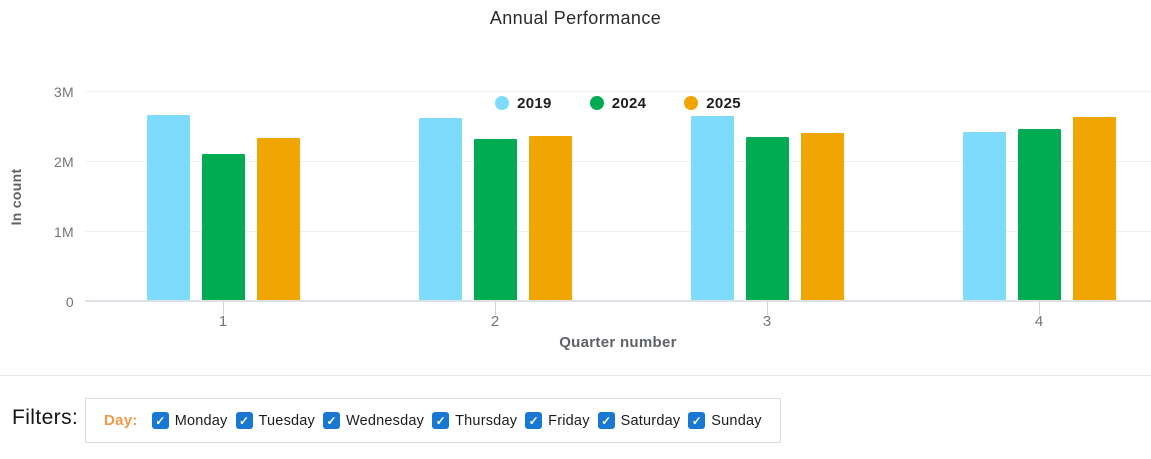  What do you see at coordinates (1094, 208) in the screenshot?
I see `bar-2025-q4` at bounding box center [1094, 208].